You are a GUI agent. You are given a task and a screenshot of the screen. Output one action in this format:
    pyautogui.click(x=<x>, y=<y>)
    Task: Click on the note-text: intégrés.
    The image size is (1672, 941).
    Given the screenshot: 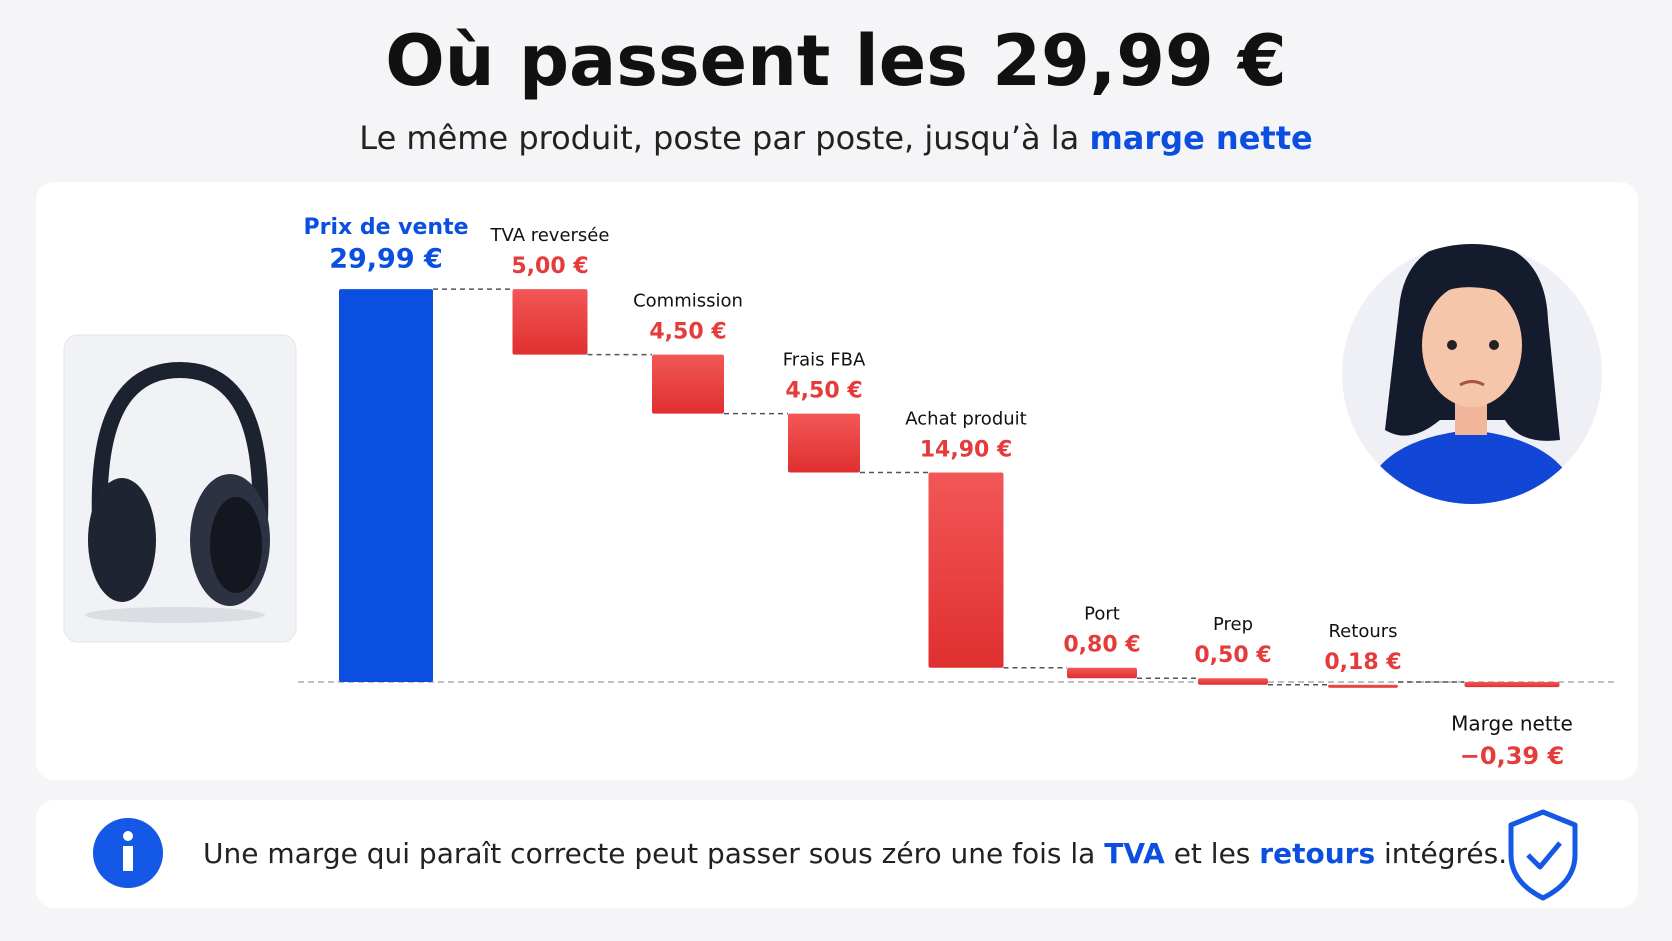 What is the action you would take?
    pyautogui.click(x=1441, y=853)
    